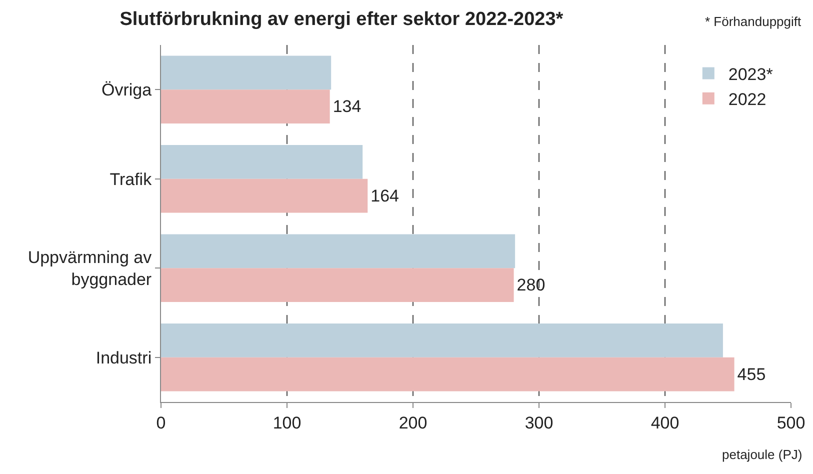  I want to click on data-label: 134, so click(347, 106).